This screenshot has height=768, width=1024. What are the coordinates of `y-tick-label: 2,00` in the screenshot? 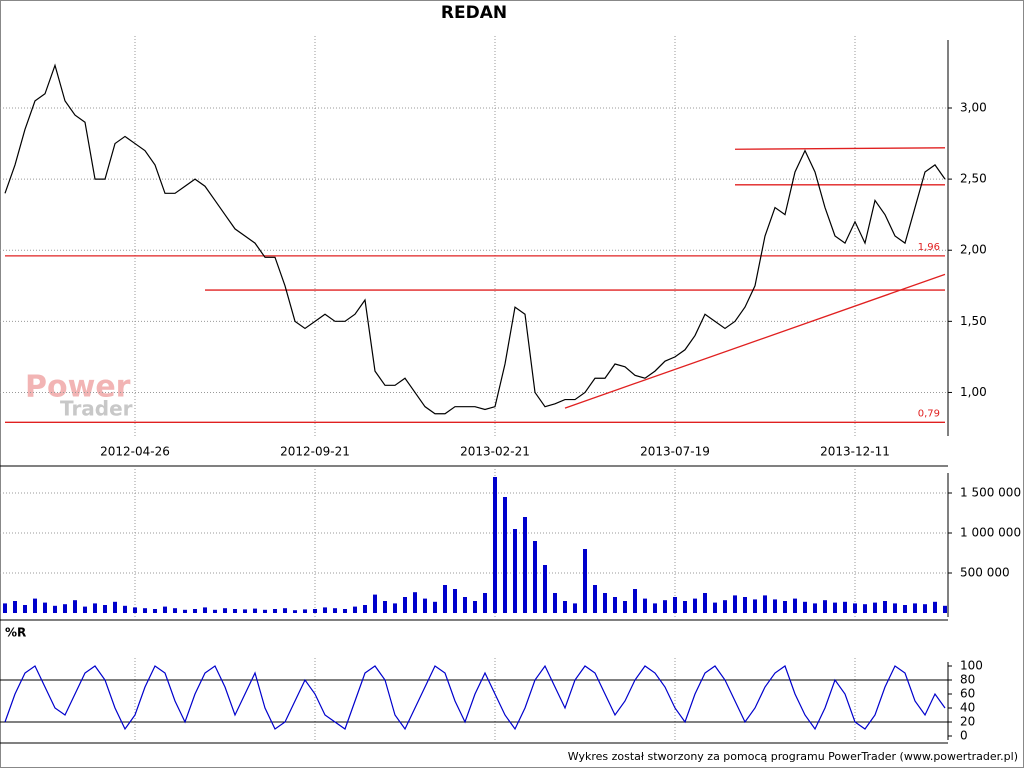 It's located at (973, 250).